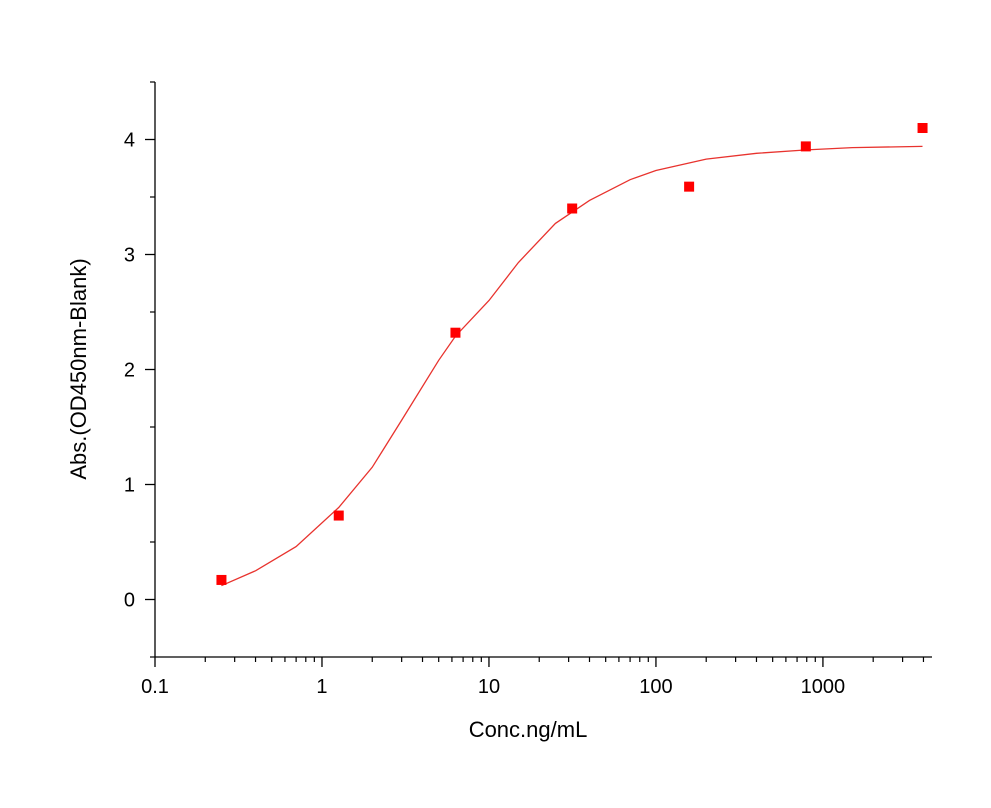  Describe the element at coordinates (129, 486) in the screenshot. I see `y-tick-label: 1` at that location.